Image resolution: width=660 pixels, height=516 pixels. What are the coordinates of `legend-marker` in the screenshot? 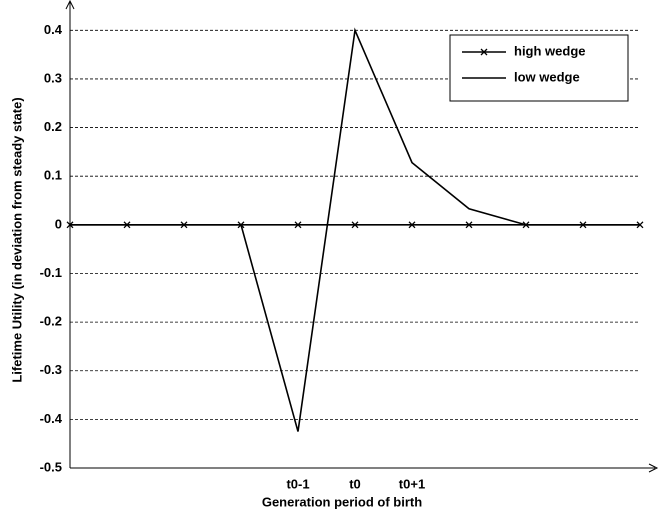 It's located at (484, 52).